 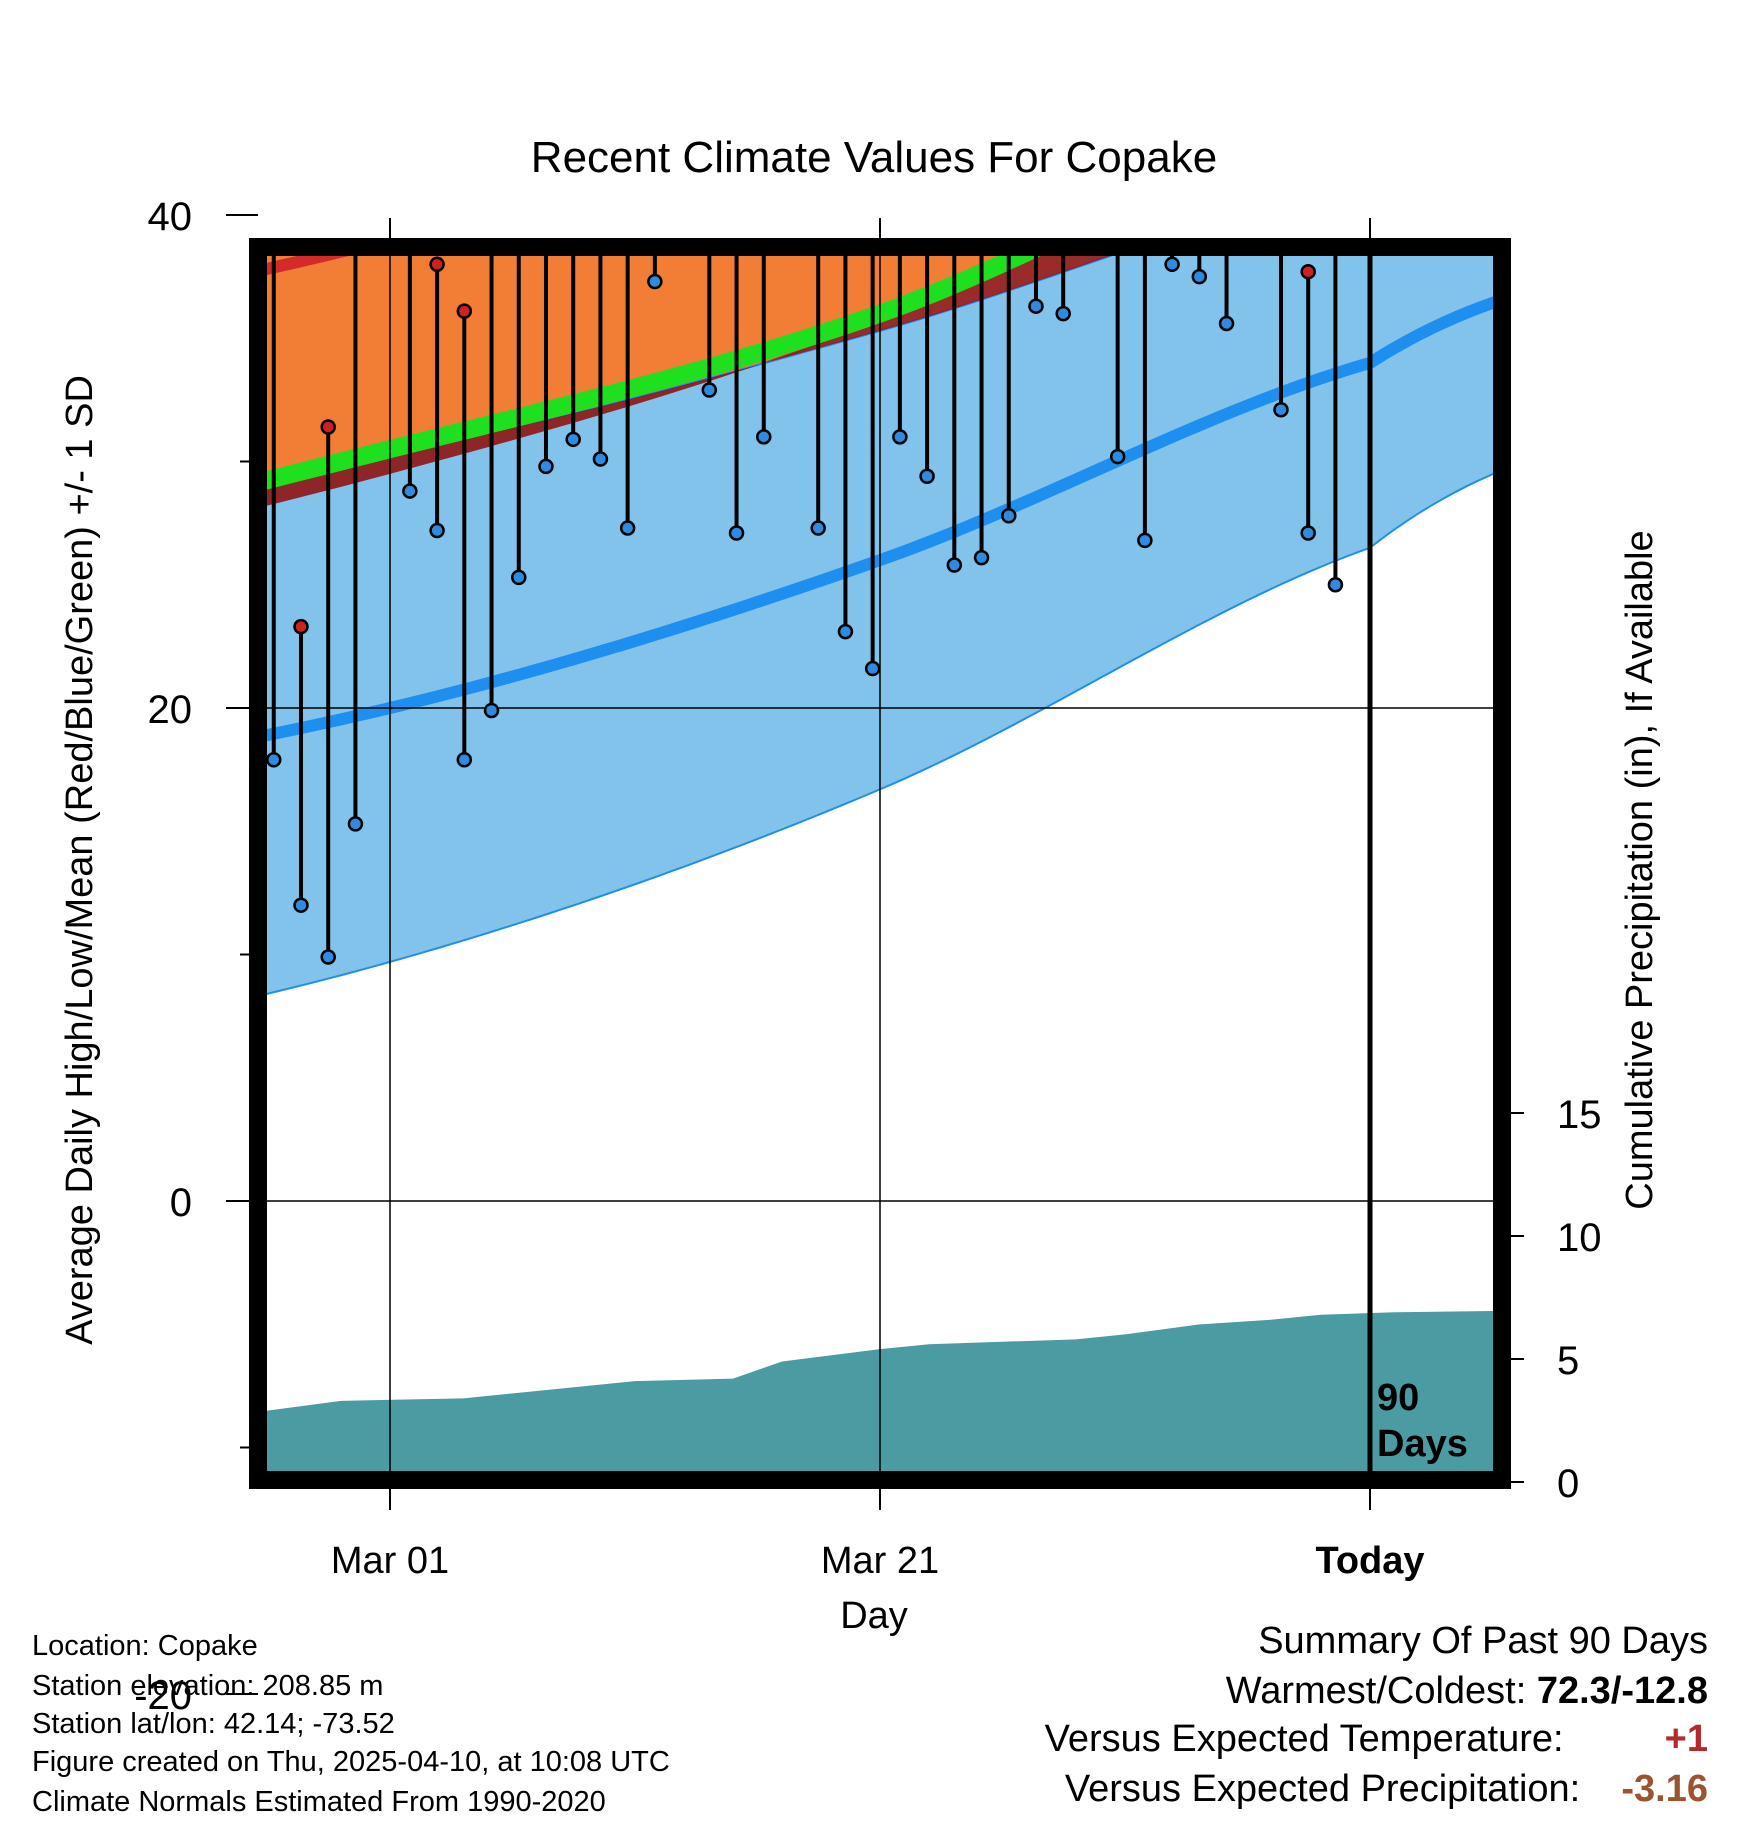 What do you see at coordinates (1322, 1789) in the screenshot?
I see `precip-label: Versus Expected Precipitation:` at bounding box center [1322, 1789].